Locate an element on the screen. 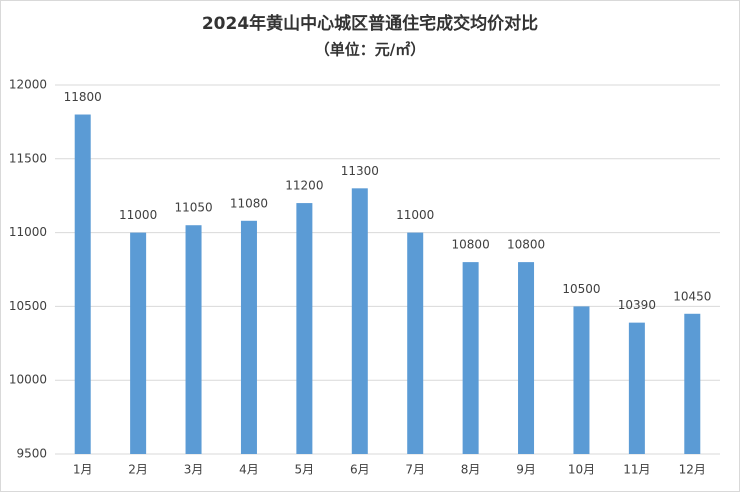 This screenshot has width=740, height=492. x-tick-label: 5月 is located at coordinates (305, 470).